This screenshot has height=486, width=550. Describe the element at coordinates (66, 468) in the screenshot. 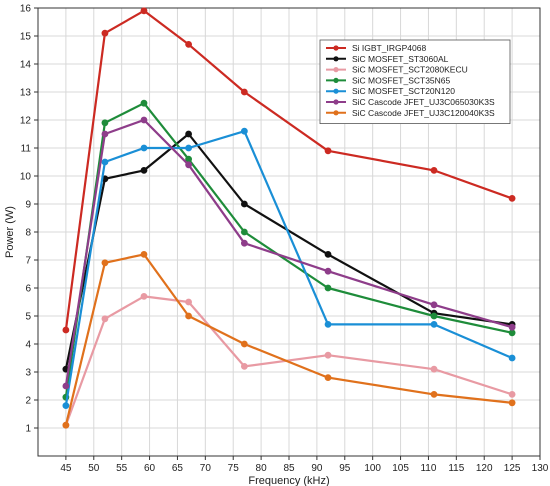

I see `x-tick-label: 45` at that location.